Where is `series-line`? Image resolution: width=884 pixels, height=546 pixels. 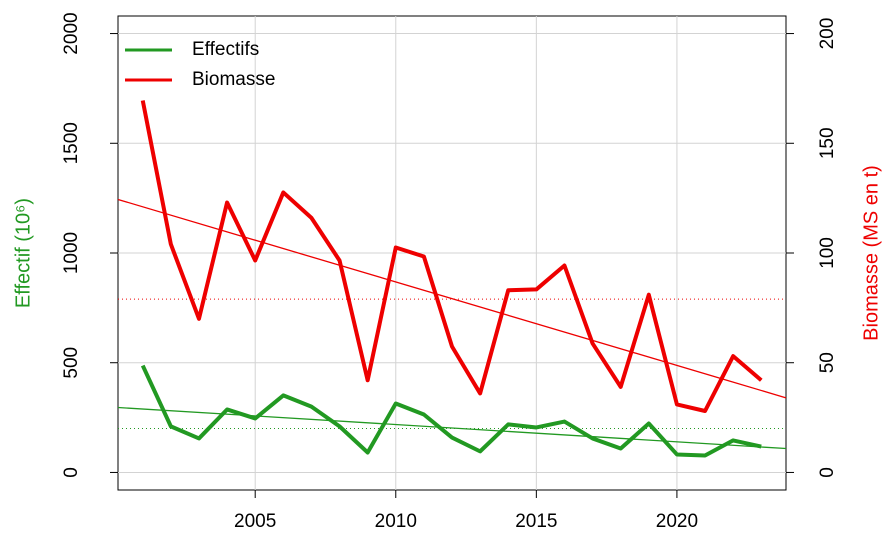 series-line is located at coordinates (451, 411).